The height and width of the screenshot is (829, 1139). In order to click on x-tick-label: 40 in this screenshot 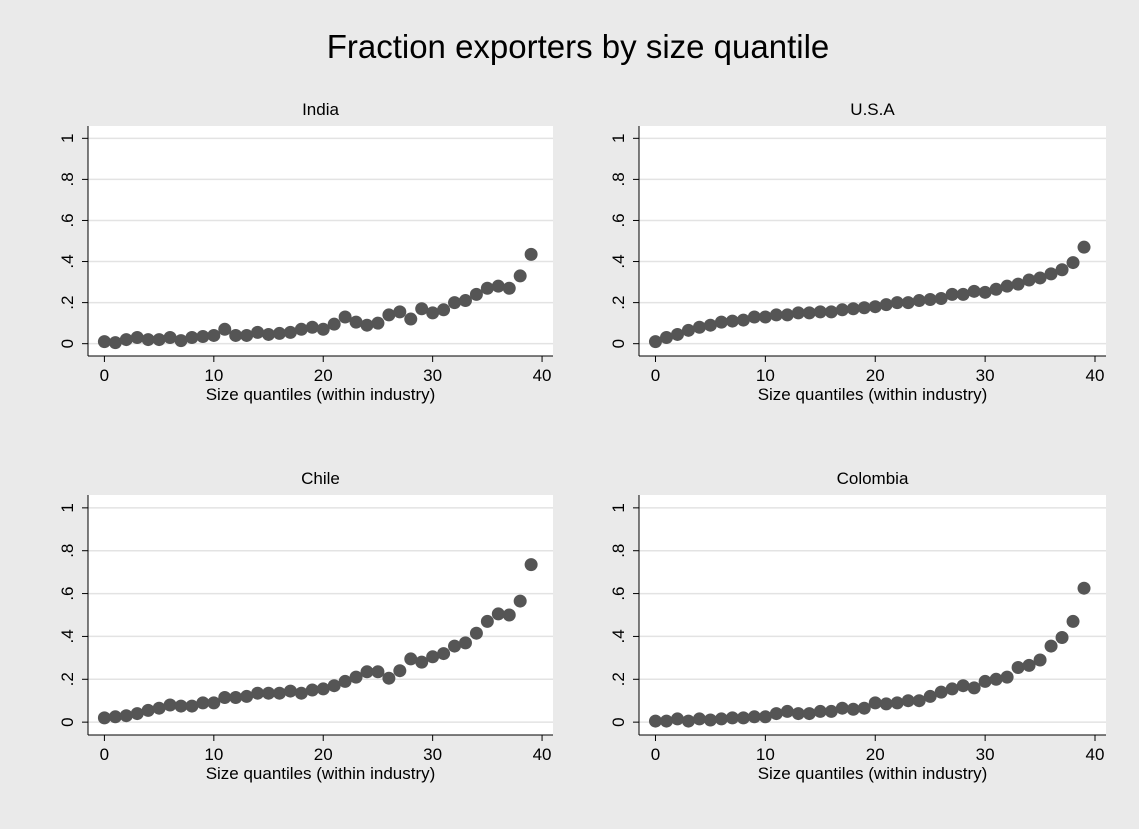, I will do `click(1095, 375)`.